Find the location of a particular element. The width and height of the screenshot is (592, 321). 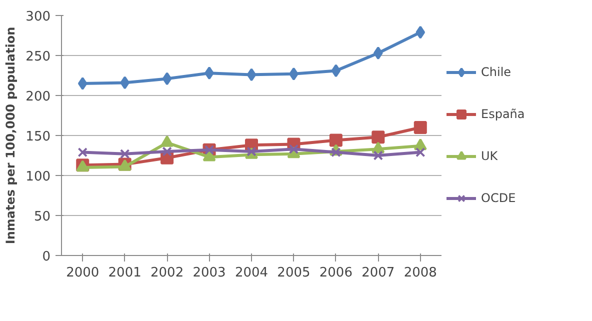

x-tick-label: 2003 is located at coordinates (209, 273).